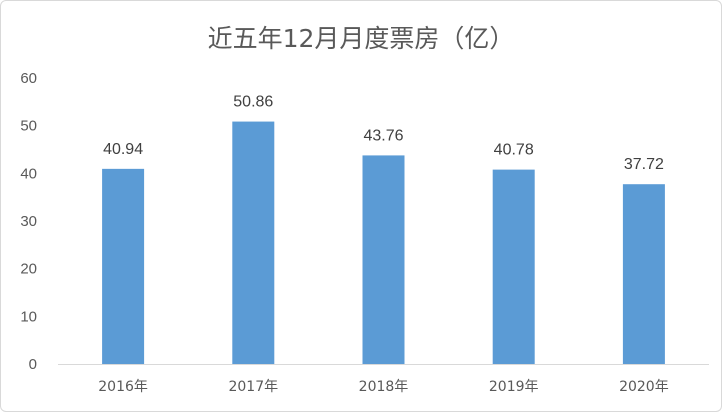  What do you see at coordinates (361, 38) in the screenshot?
I see `chart-title: 近五年12月月度票房（亿）` at bounding box center [361, 38].